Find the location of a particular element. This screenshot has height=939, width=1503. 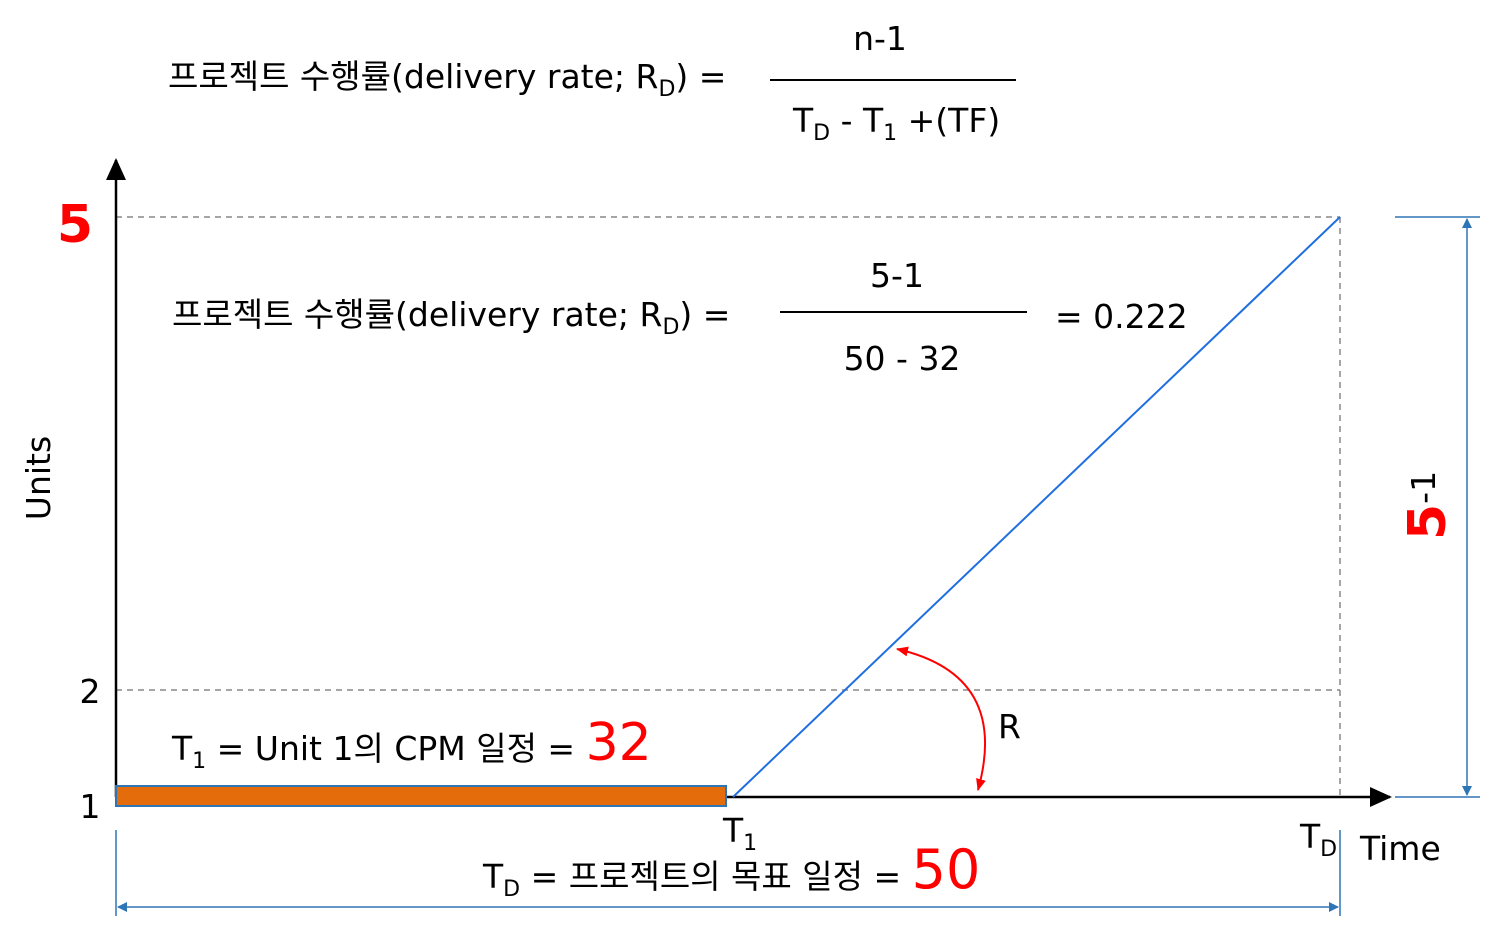

example-lhs-end: ) = is located at coordinates (704, 314).